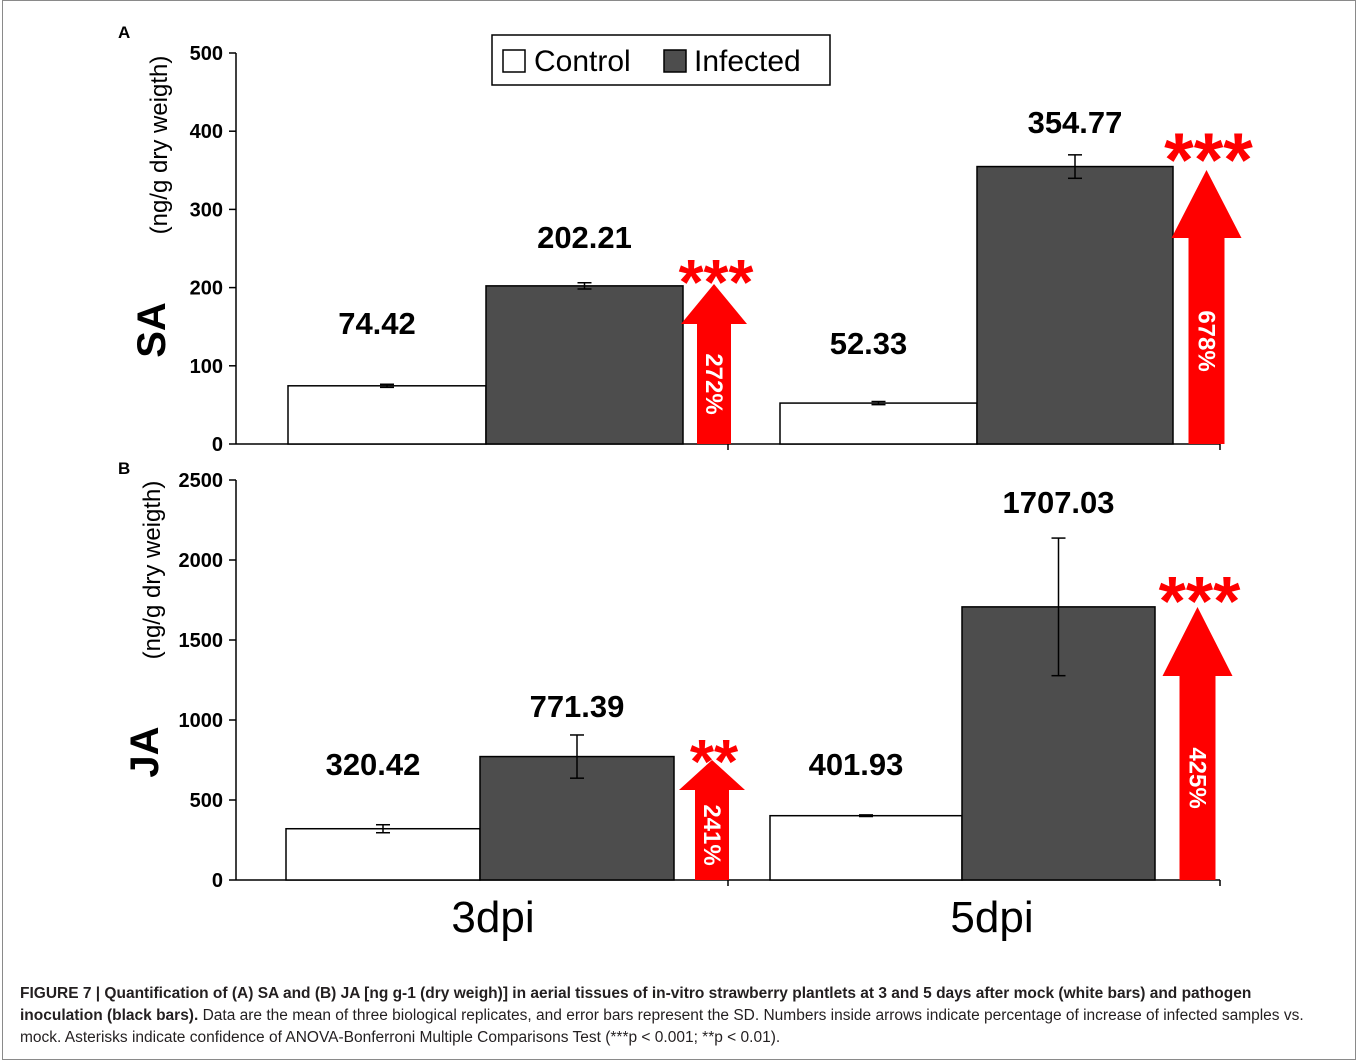 The width and height of the screenshot is (1360, 1062). What do you see at coordinates (201, 721) in the screenshot?
I see `y-tick-label: 1000` at bounding box center [201, 721].